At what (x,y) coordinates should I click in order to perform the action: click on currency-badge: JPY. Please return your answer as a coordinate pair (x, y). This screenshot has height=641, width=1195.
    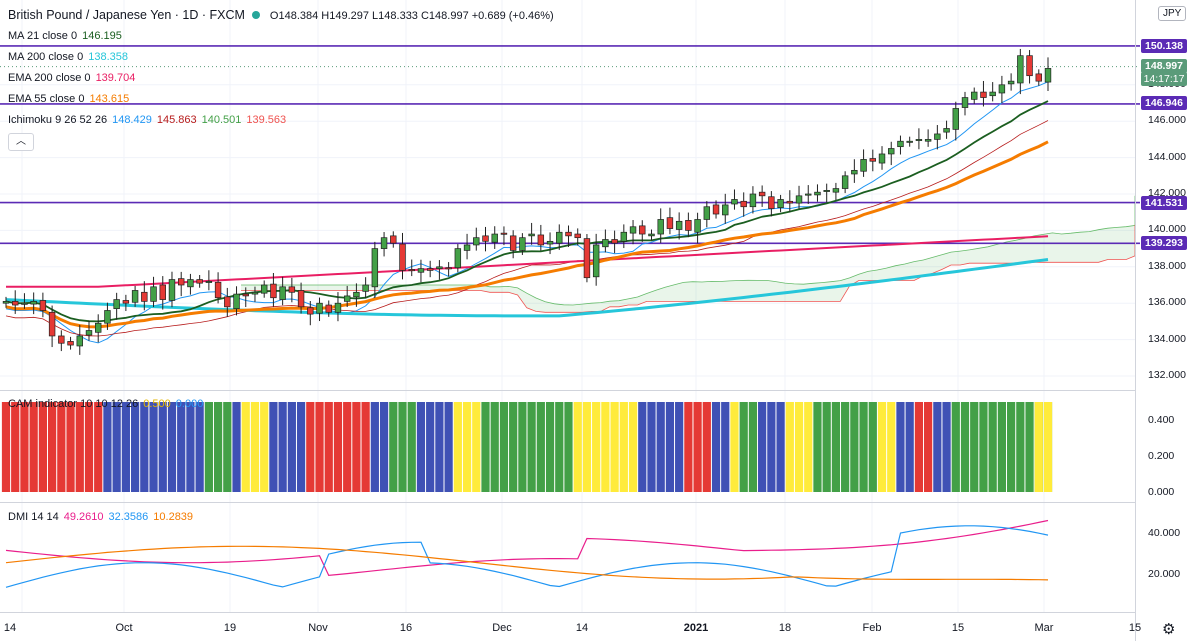
    Looking at the image, I should click on (1172, 13).